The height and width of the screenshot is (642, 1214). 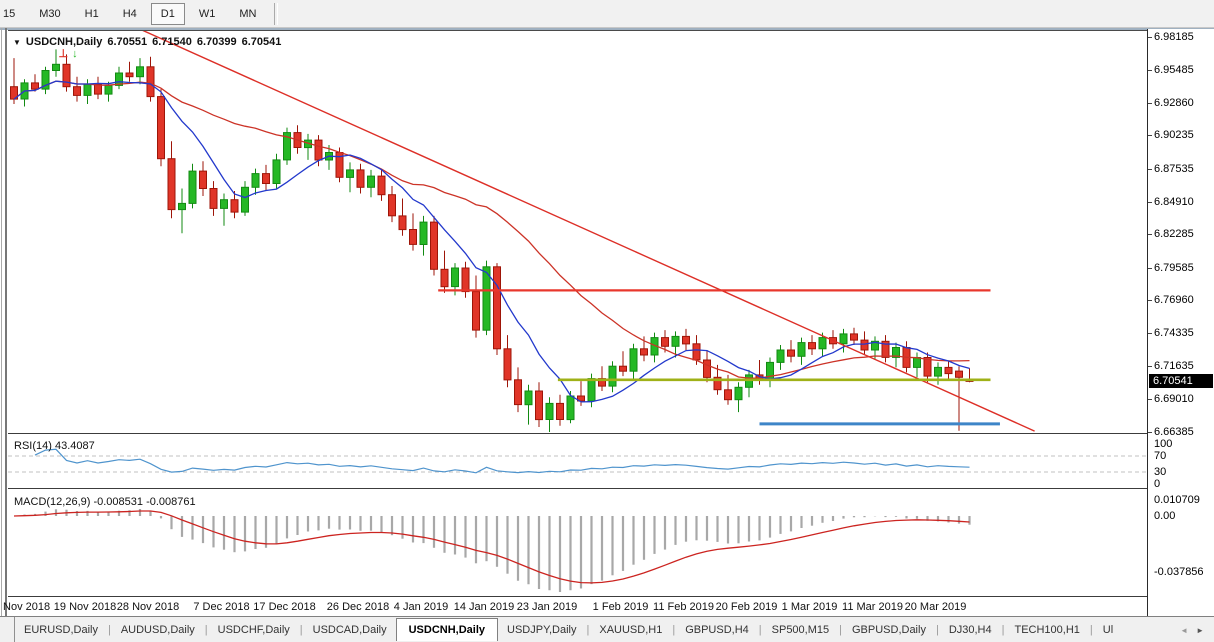 What do you see at coordinates (248, 13) in the screenshot?
I see `timeframe-button-mn: MN` at bounding box center [248, 13].